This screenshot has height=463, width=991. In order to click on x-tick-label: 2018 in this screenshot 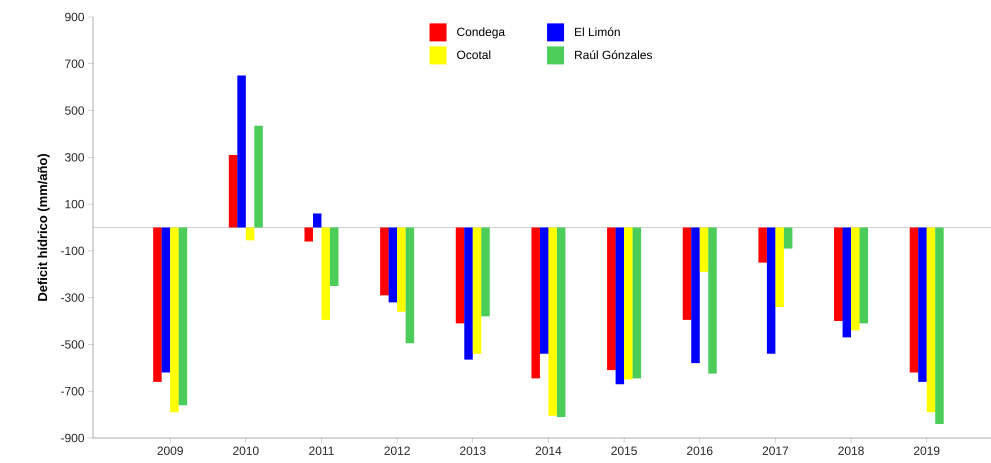, I will do `click(851, 450)`.